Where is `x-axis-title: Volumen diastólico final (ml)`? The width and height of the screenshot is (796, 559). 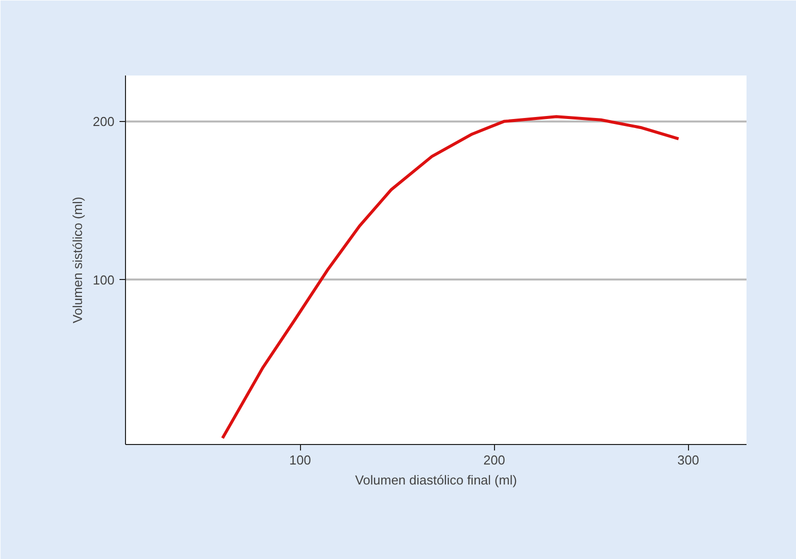 x-axis-title: Volumen diastólico final (ml) is located at coordinates (436, 480).